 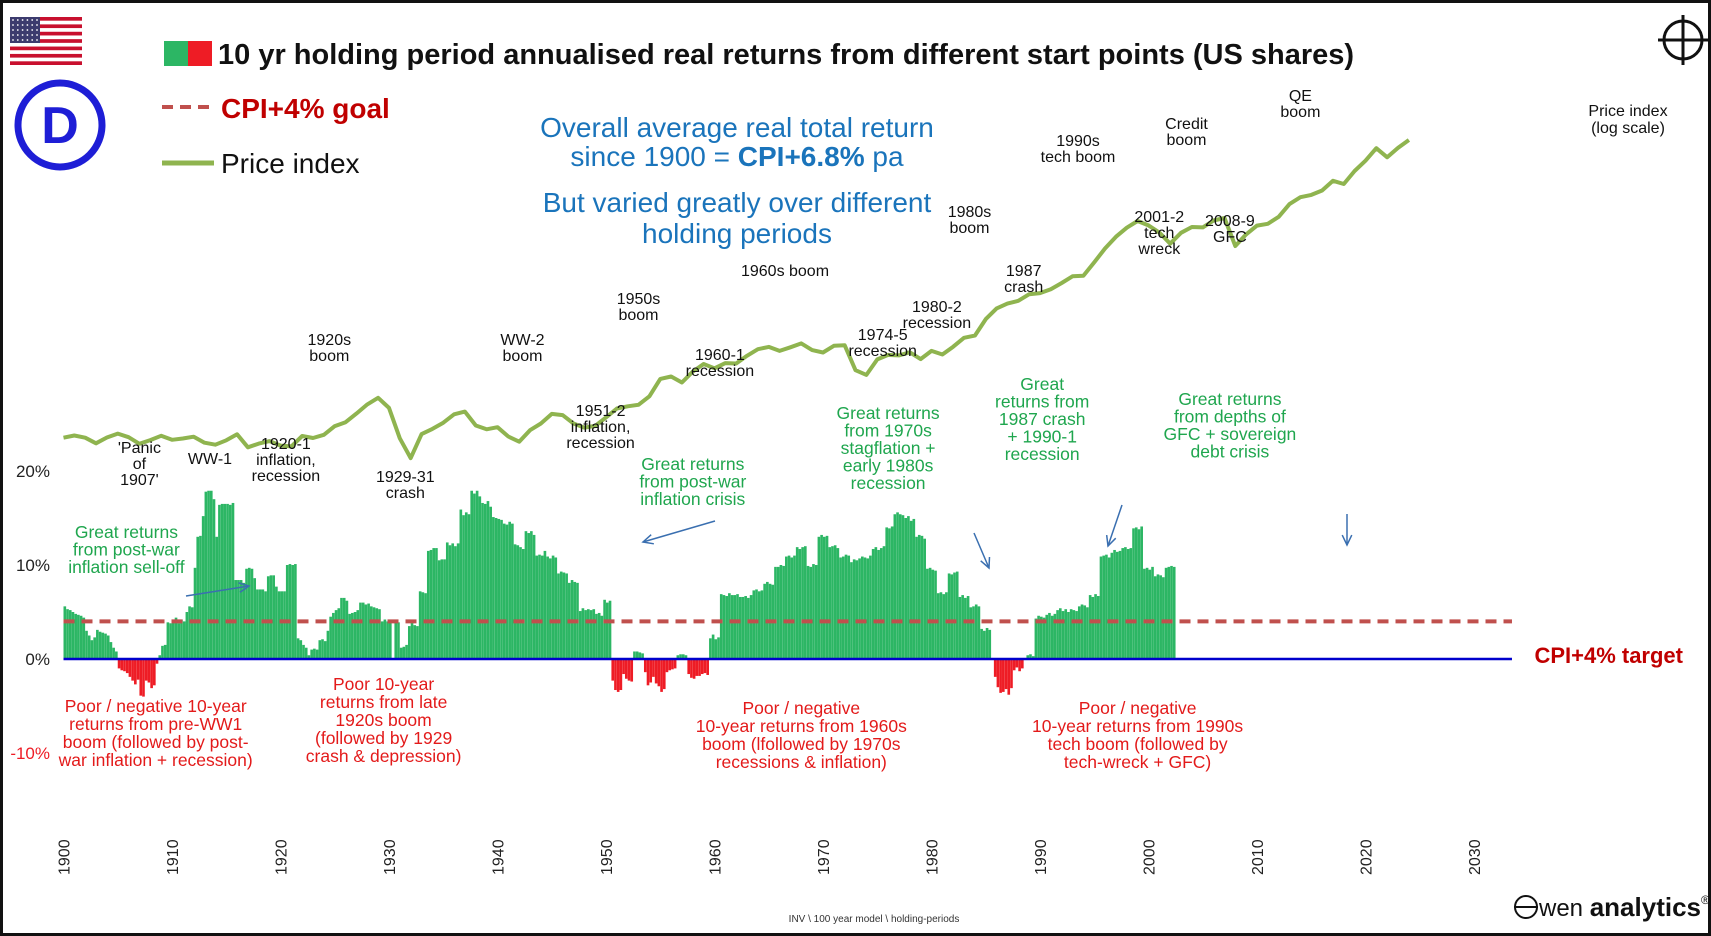 What do you see at coordinates (140, 464) in the screenshot?
I see `svg-text: of` at bounding box center [140, 464].